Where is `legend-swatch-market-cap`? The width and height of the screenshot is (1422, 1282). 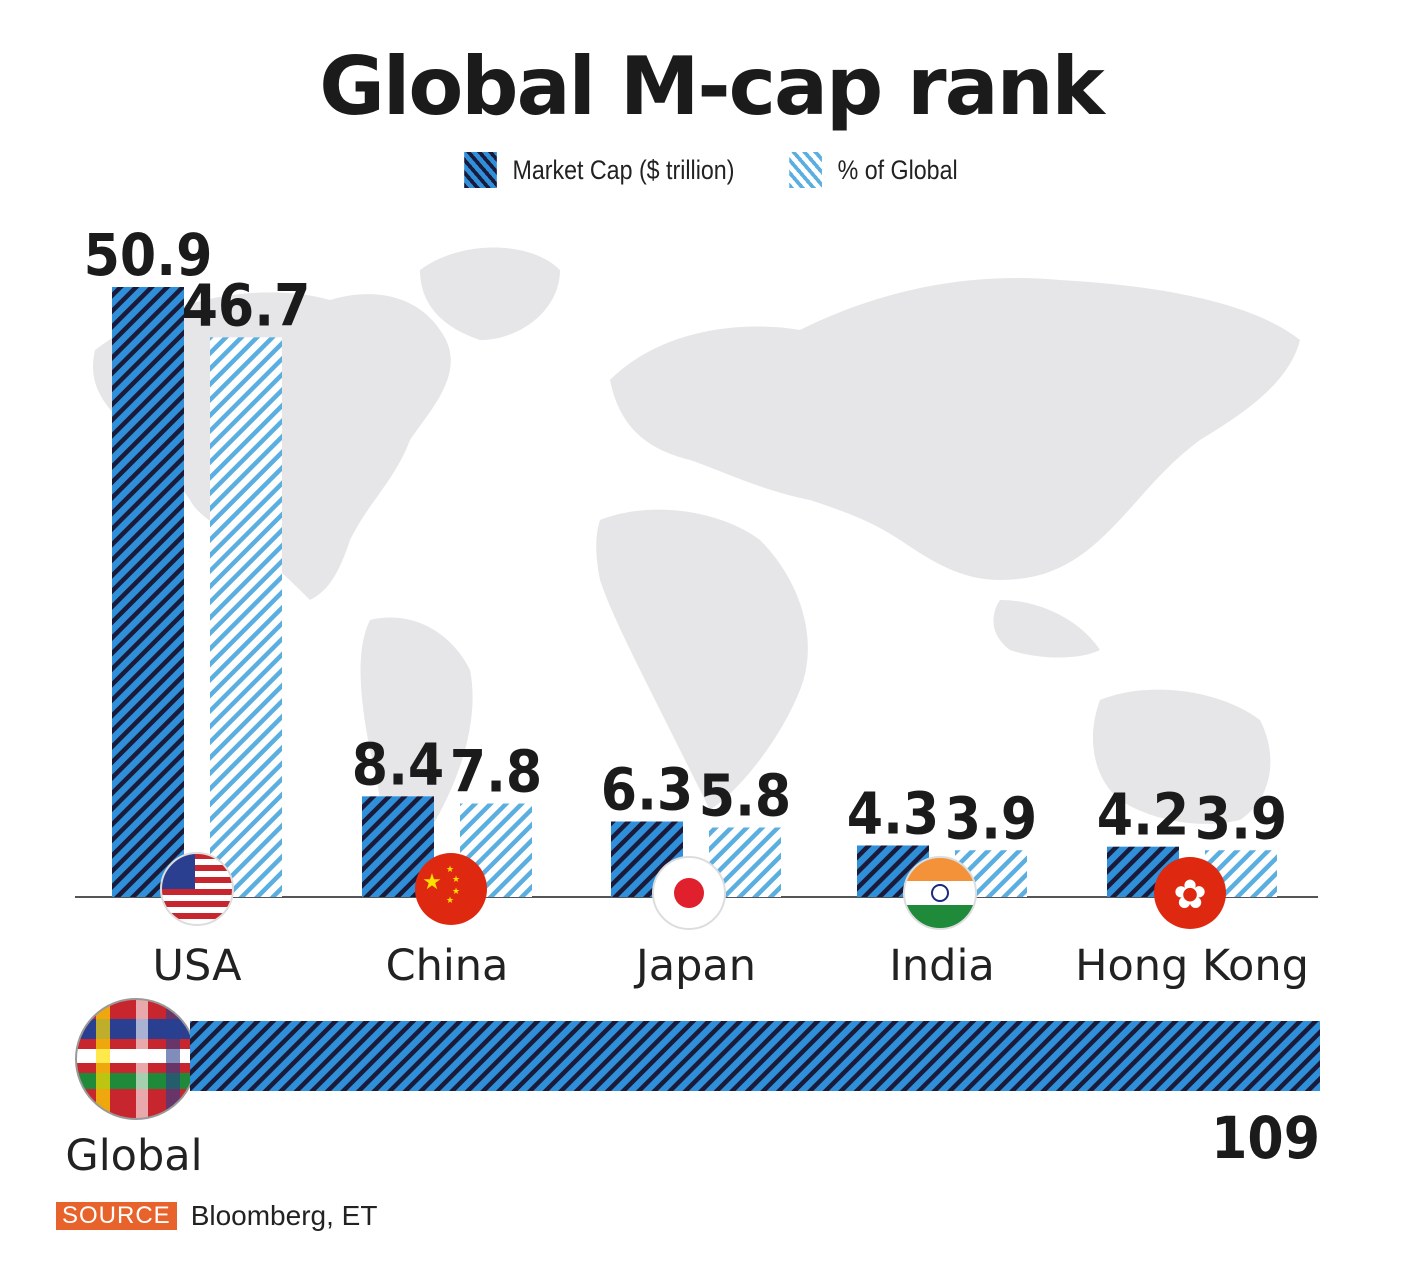 legend-swatch-market-cap is located at coordinates (481, 170).